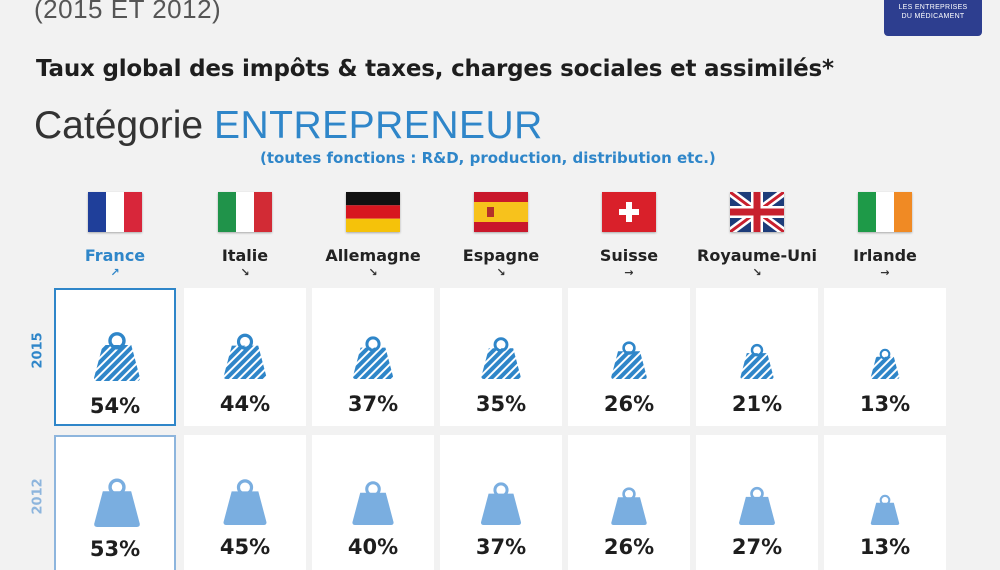 Image resolution: width=1000 pixels, height=570 pixels. I want to click on country-name: Suisse, so click(629, 255).